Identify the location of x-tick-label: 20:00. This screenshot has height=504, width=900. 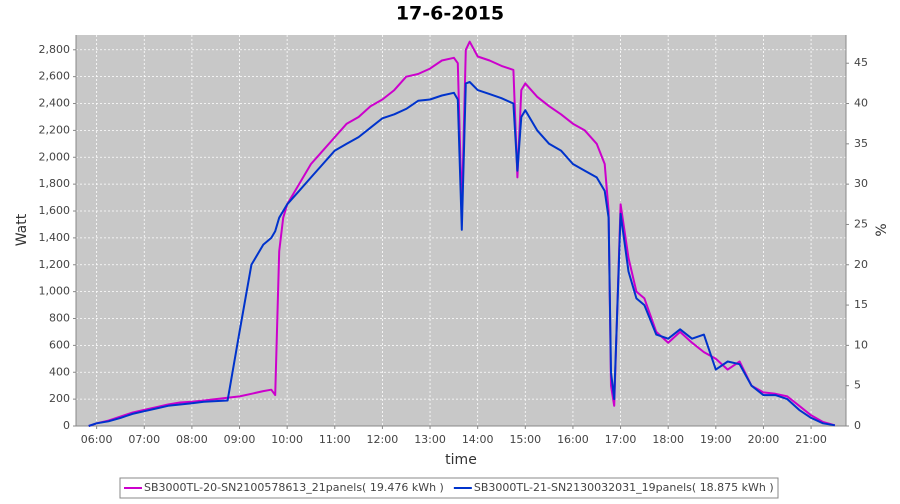
(764, 439).